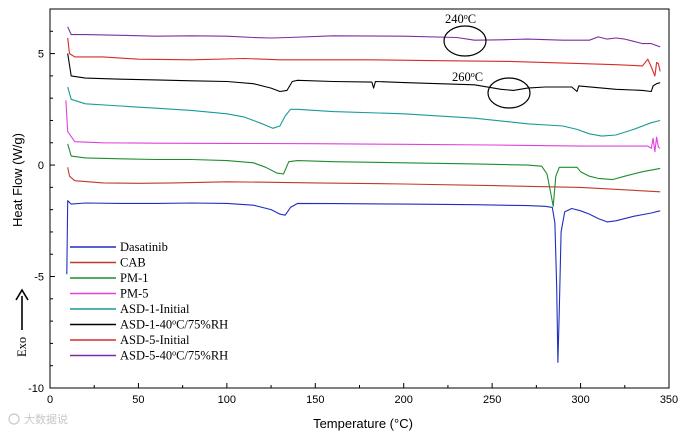 This screenshot has height=436, width=689. Describe the element at coordinates (39, 278) in the screenshot. I see `y-tick-label: -5` at that location.